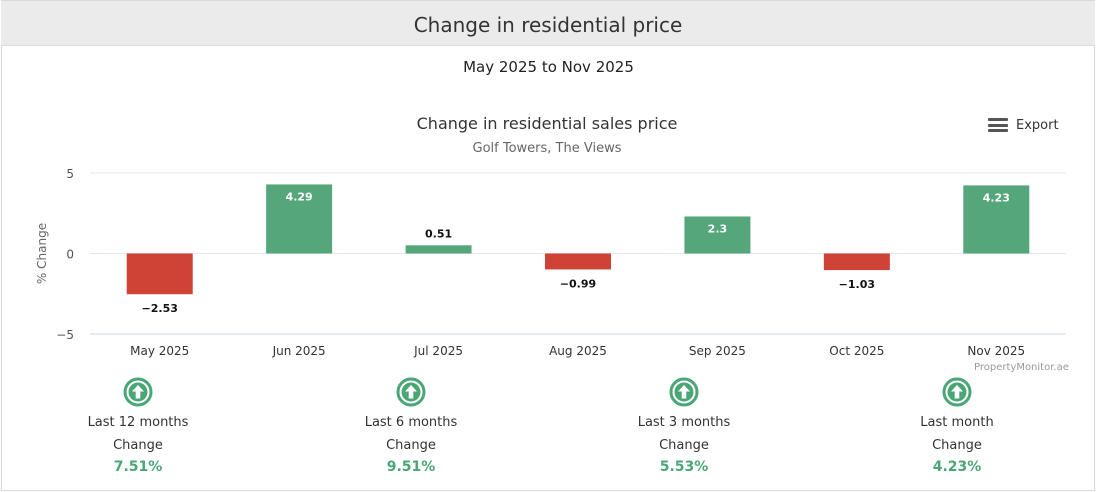  Describe the element at coordinates (718, 228) in the screenshot. I see `data-label: 2.3` at that location.